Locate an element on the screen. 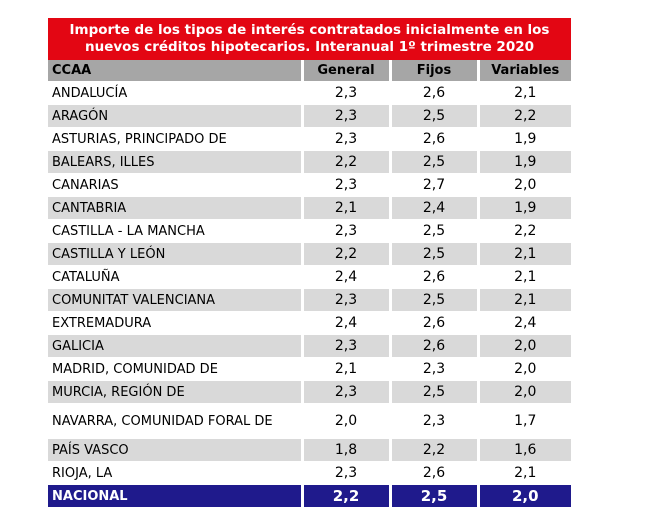  table-row: CANTABRIA 2,1 2,4 1,9 is located at coordinates (309, 208).